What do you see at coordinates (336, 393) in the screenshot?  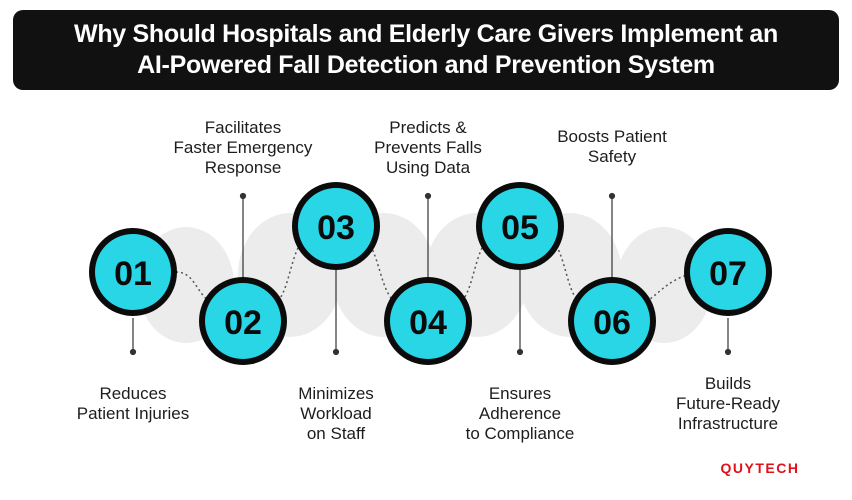 I see `caption-line: Minimizes` at bounding box center [336, 393].